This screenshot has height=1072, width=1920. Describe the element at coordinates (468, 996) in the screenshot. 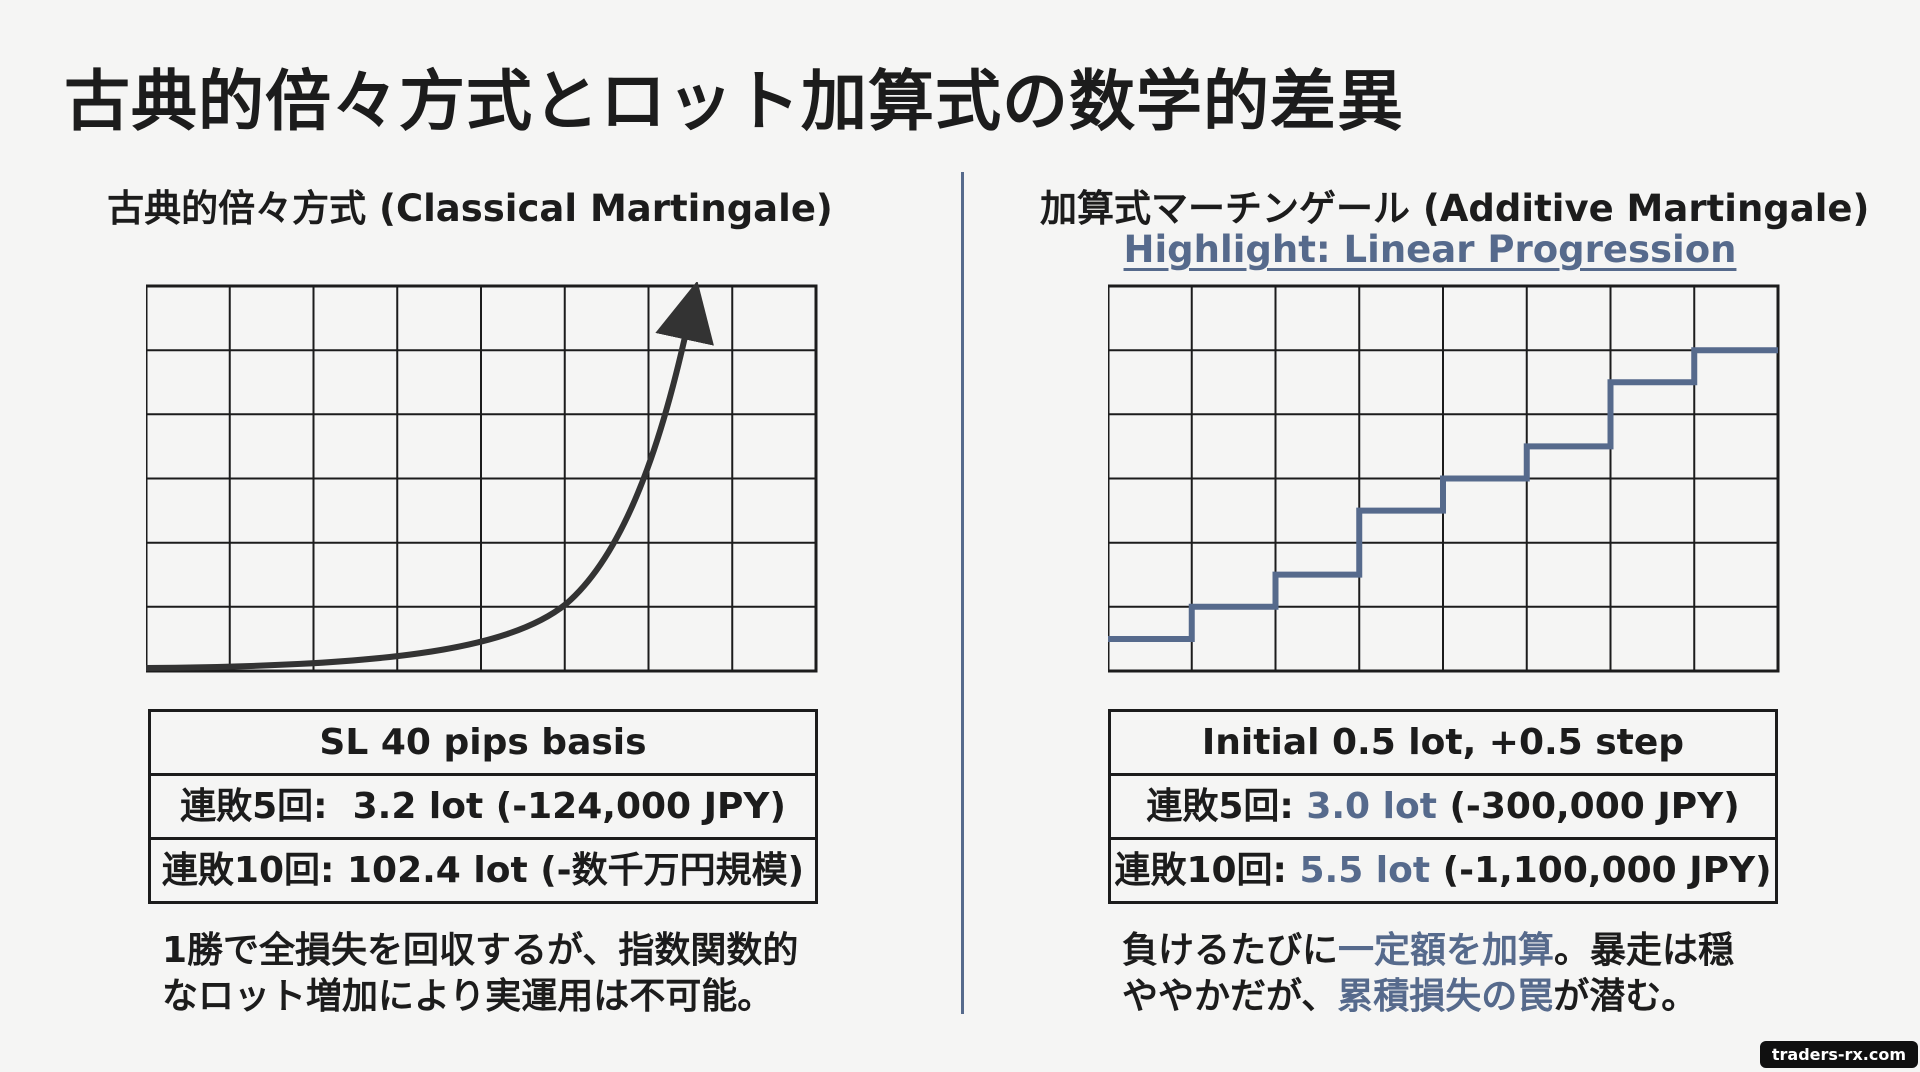

I see `caption-line: なロット増加により実運用は不可能。` at that location.